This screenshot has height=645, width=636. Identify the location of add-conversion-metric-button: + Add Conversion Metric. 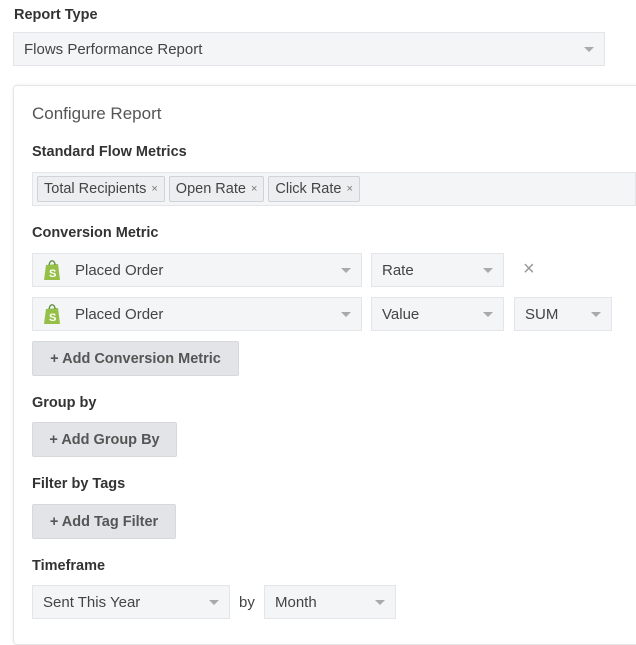
(135, 358).